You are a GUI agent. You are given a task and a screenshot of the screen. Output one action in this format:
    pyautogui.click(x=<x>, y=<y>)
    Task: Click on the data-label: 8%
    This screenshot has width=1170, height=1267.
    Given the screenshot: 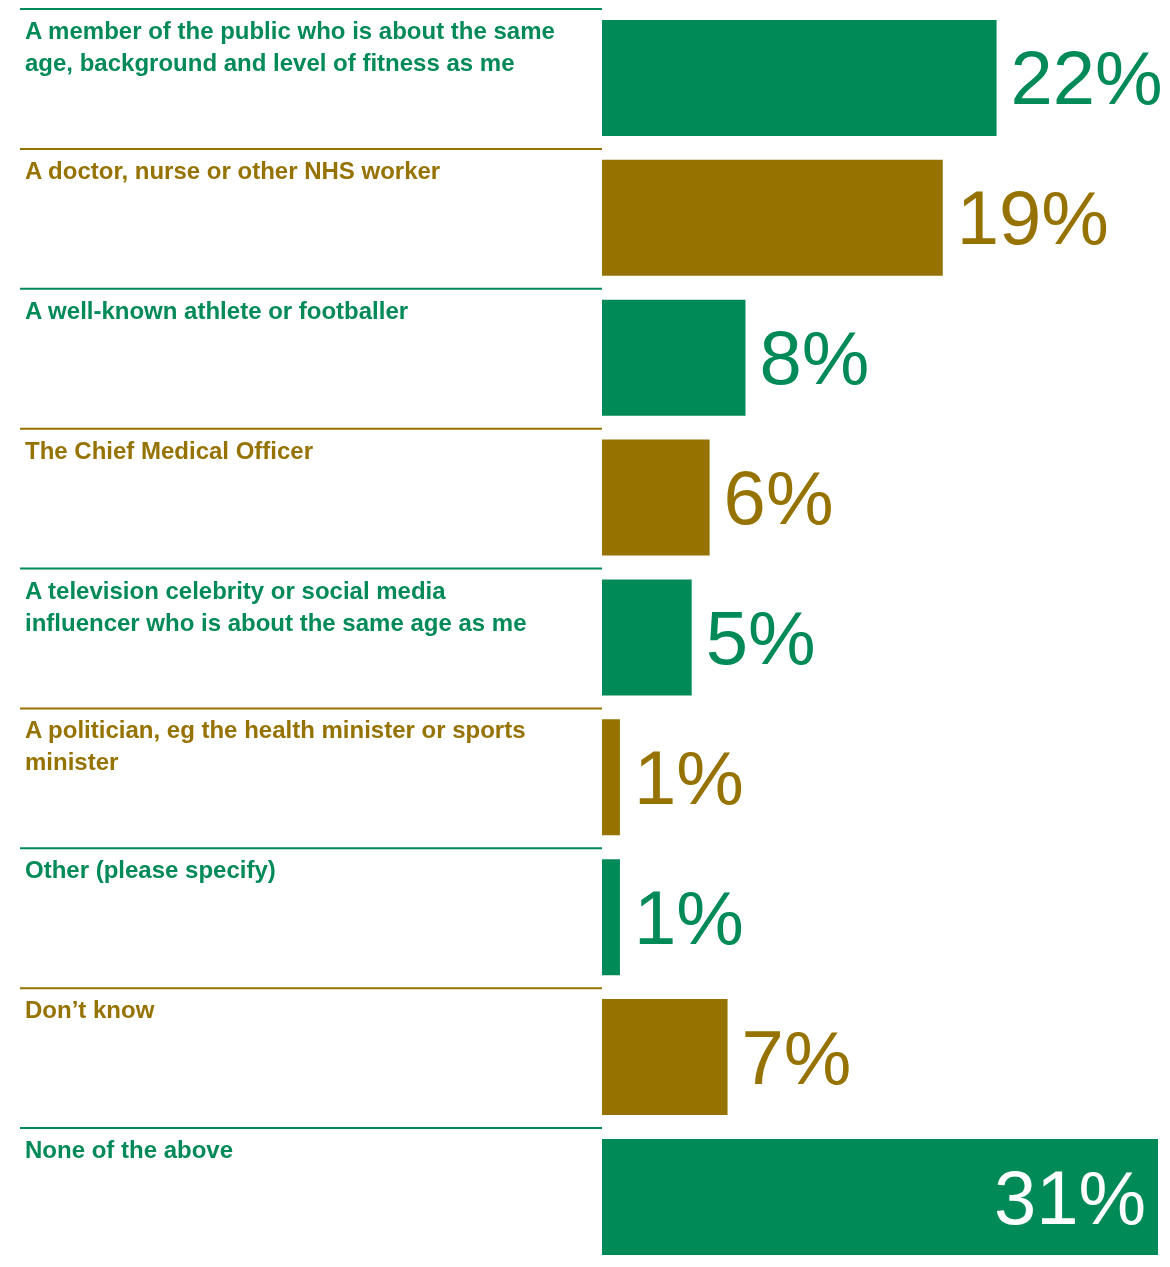 What is the action you would take?
    pyautogui.click(x=814, y=358)
    